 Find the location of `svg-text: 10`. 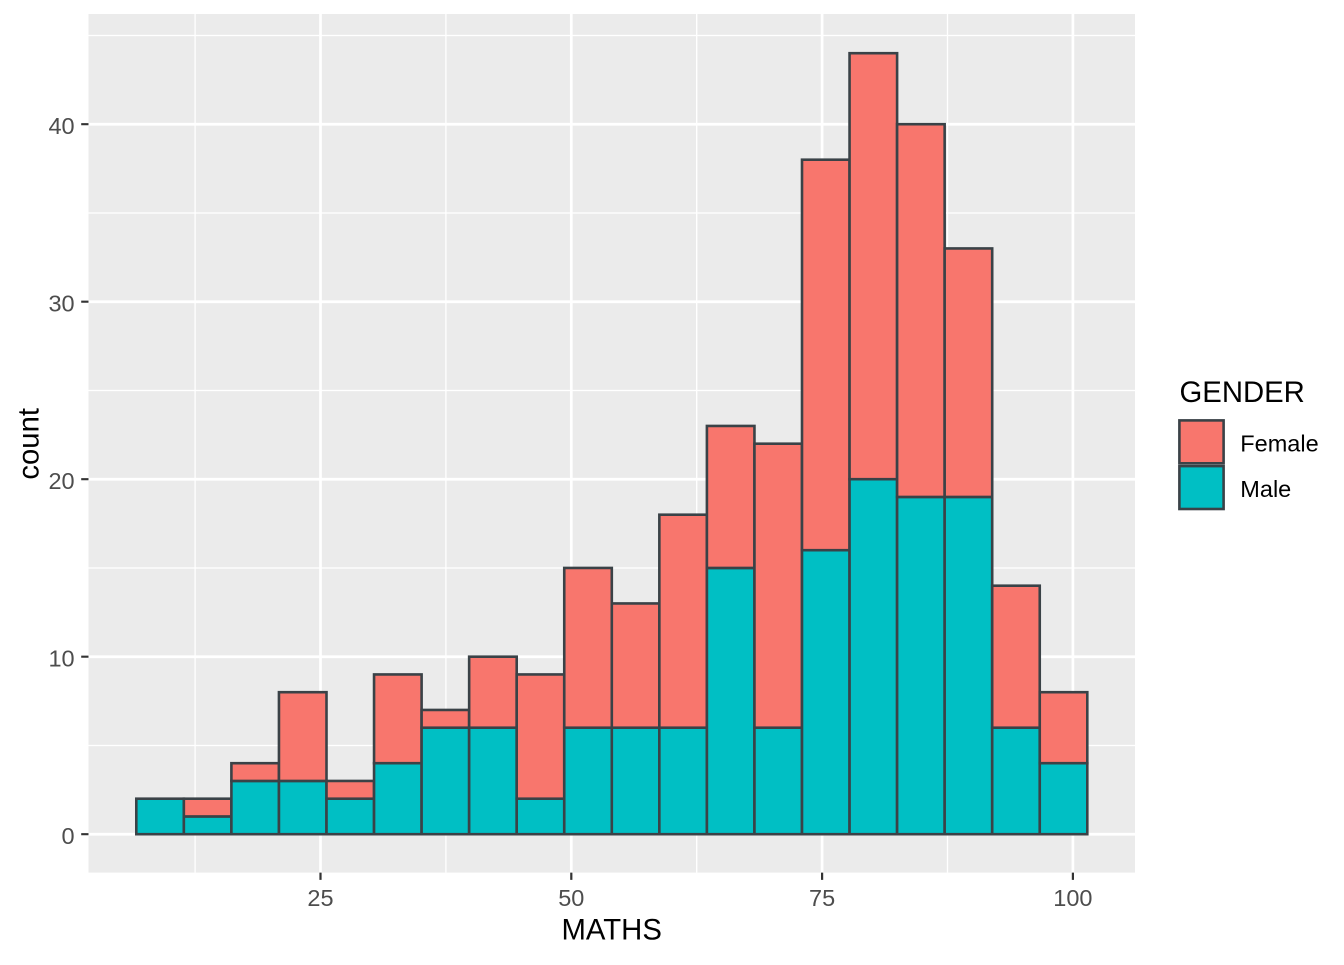

svg-text: 10 is located at coordinates (61, 659).